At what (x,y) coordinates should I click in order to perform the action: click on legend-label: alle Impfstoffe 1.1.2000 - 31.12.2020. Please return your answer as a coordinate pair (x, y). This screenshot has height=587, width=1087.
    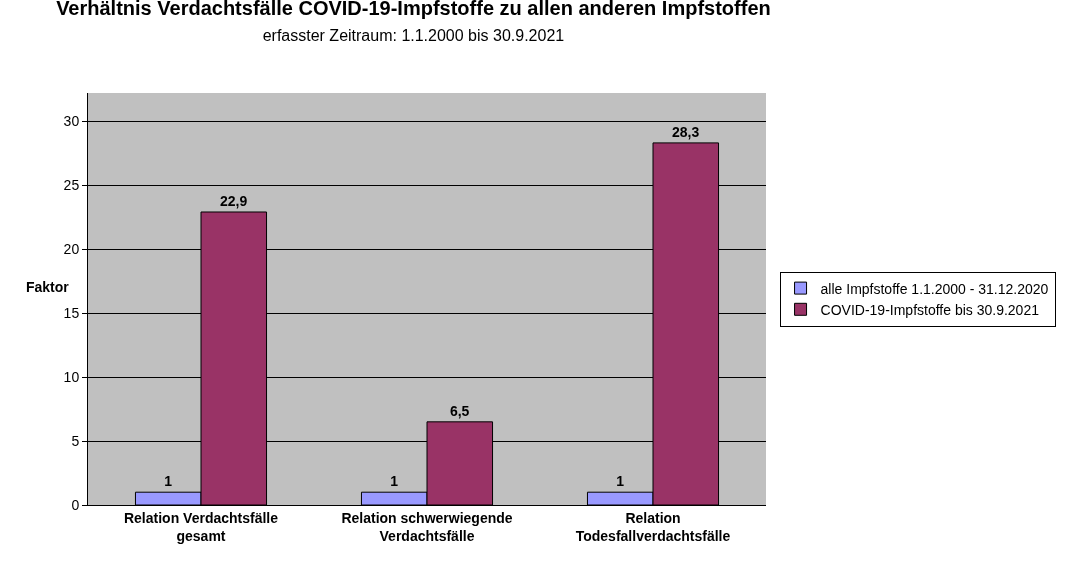
    Looking at the image, I should click on (934, 288).